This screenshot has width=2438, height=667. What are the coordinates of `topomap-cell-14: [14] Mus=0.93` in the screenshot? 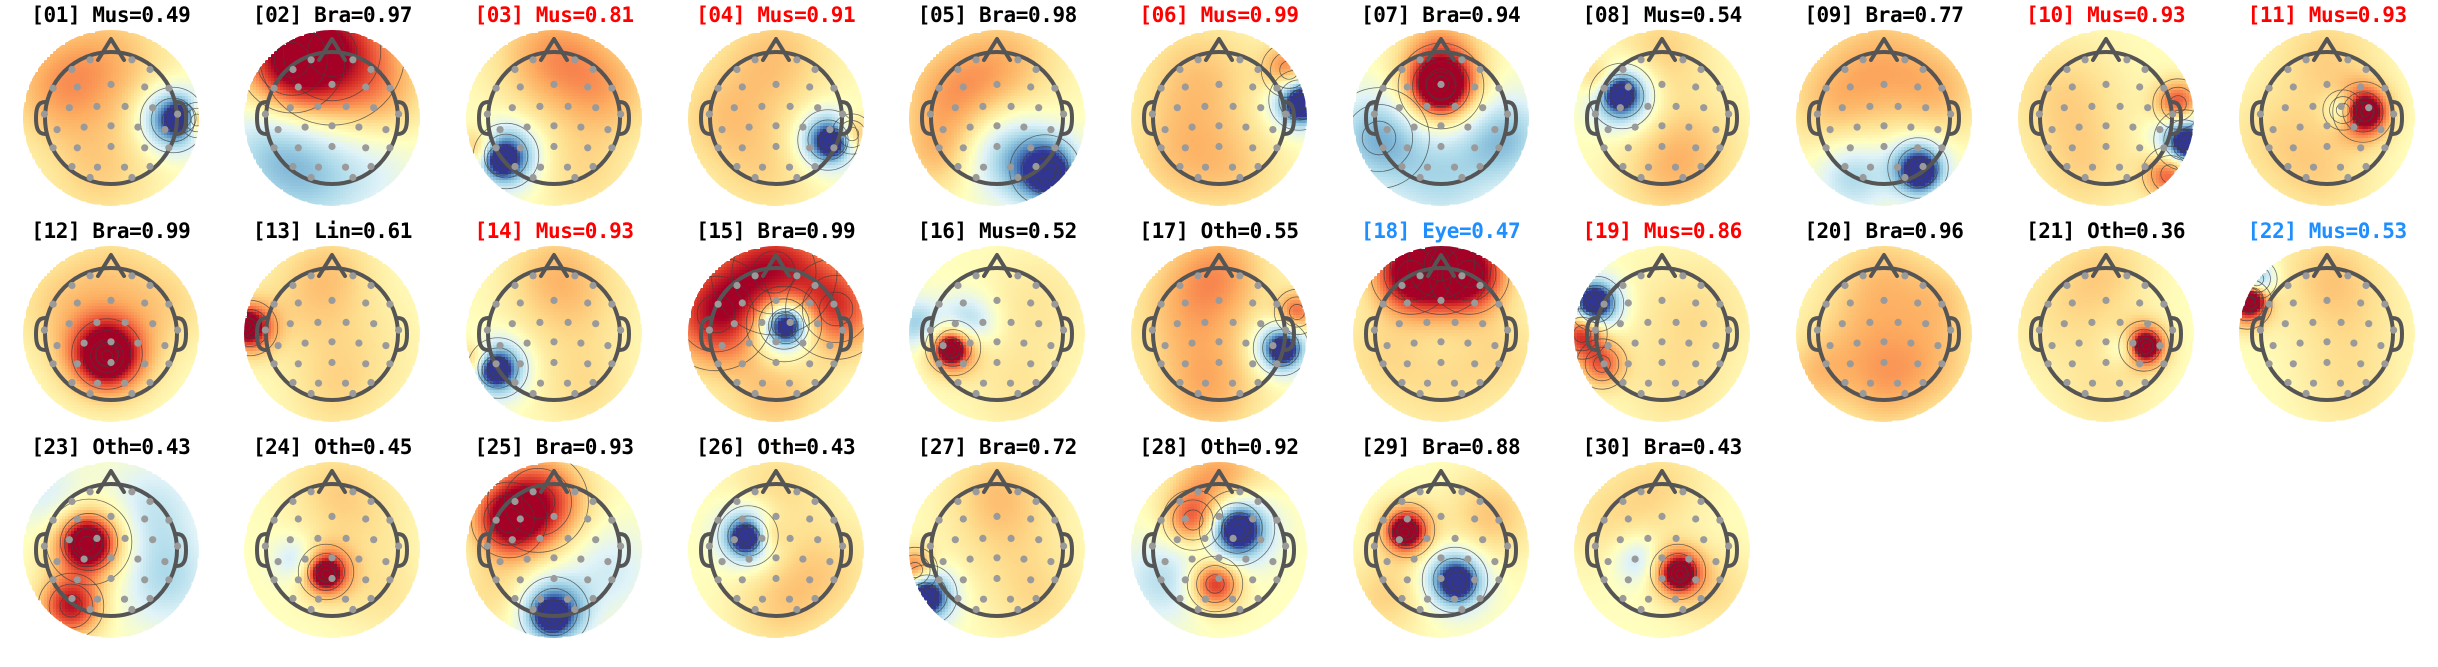 It's located at (554, 324).